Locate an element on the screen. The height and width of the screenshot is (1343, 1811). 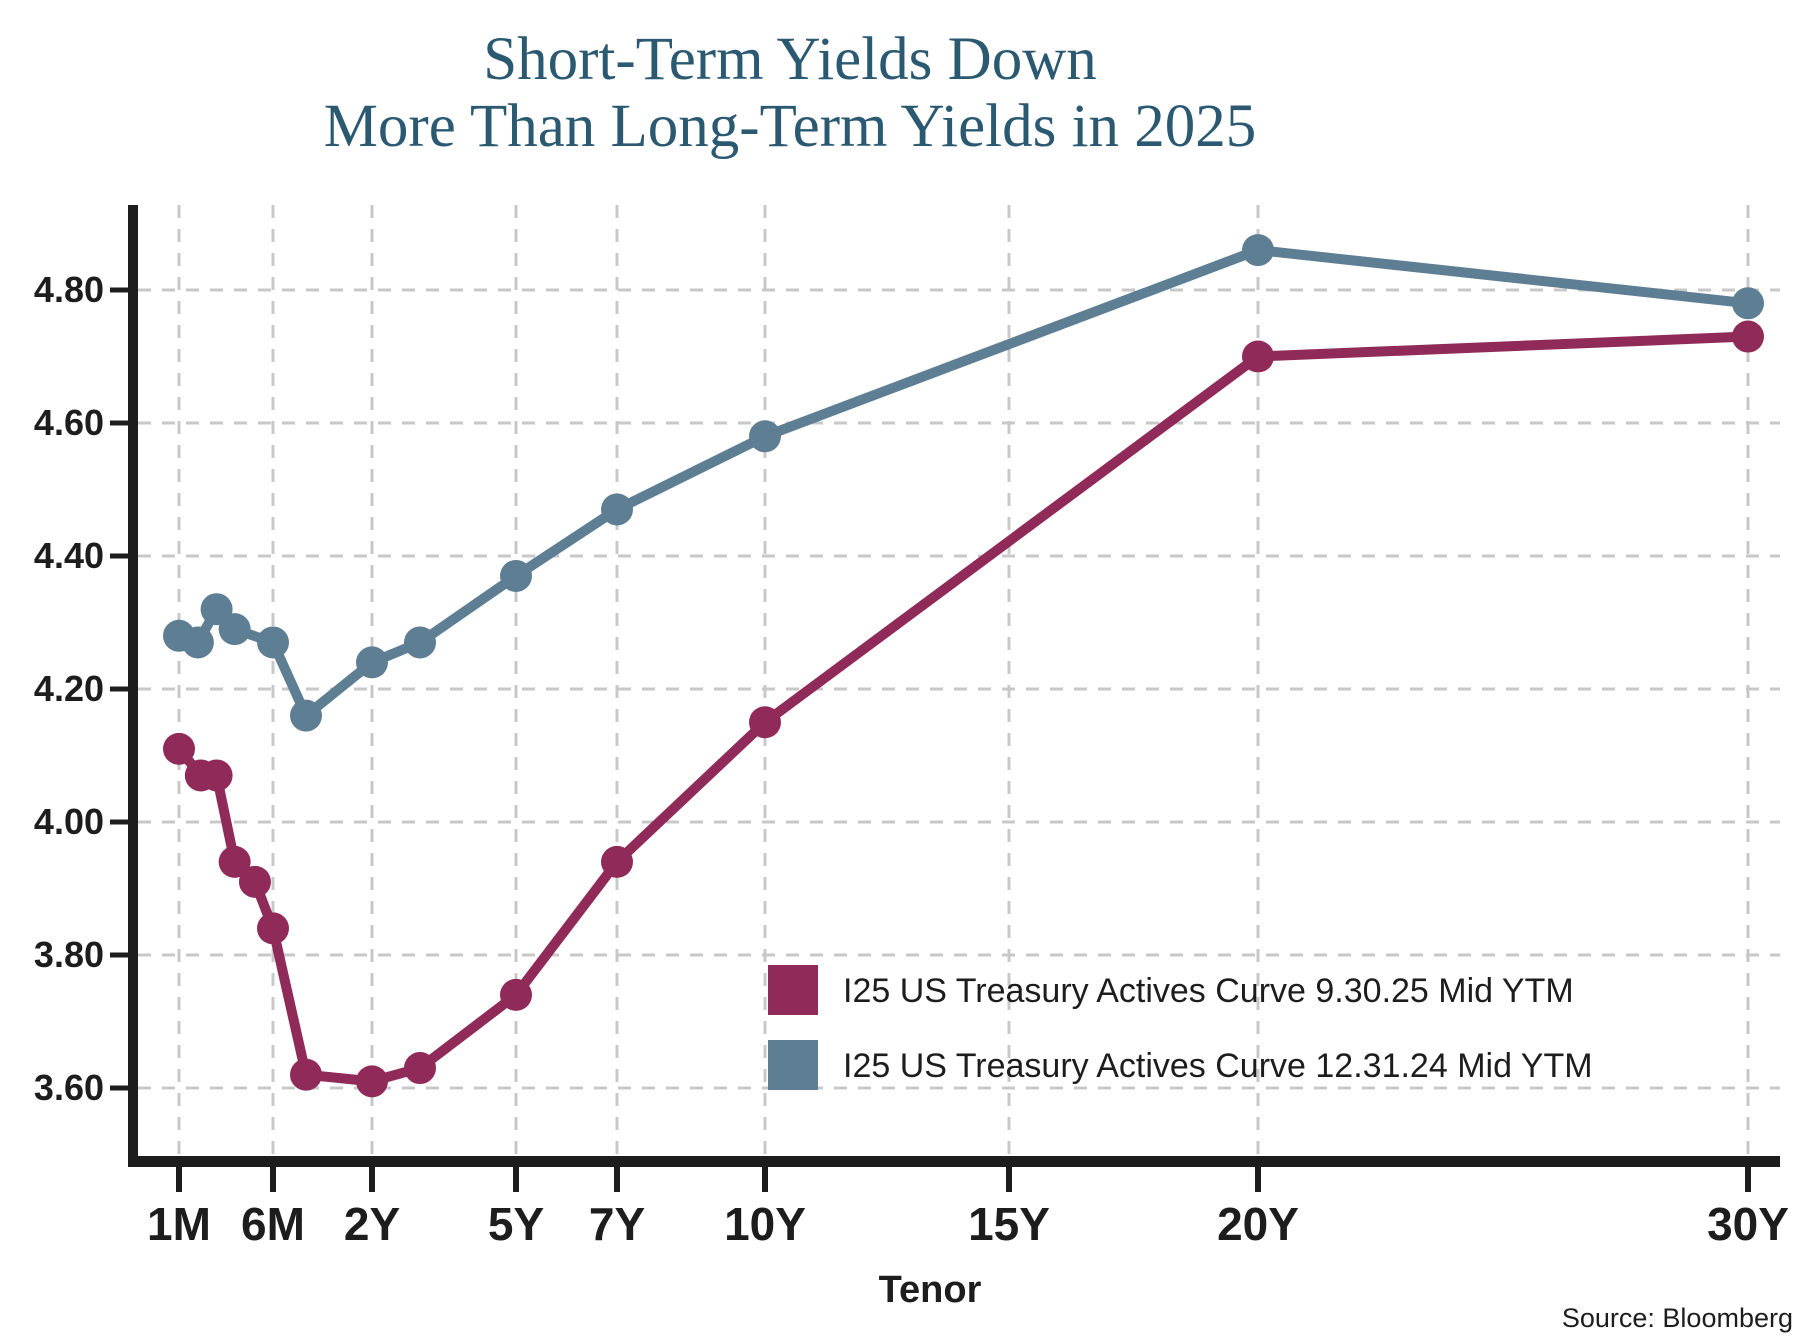
x-tick-label: 7Y is located at coordinates (617, 1224).